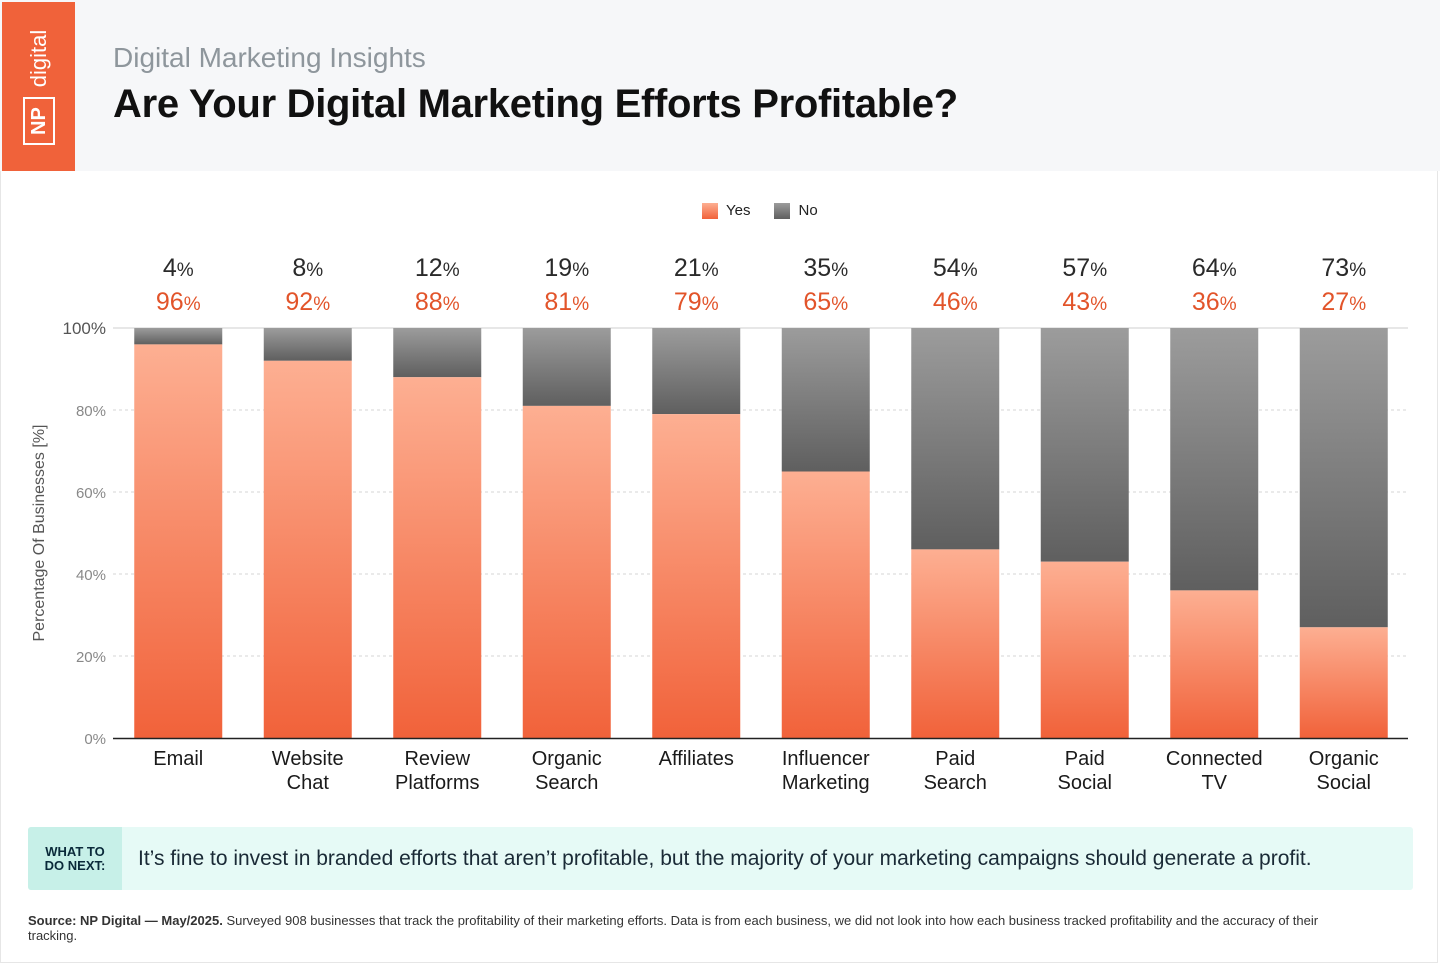 Image resolution: width=1440 pixels, height=965 pixels. Describe the element at coordinates (437, 302) in the screenshot. I see `data-label-yes: 88%` at that location.